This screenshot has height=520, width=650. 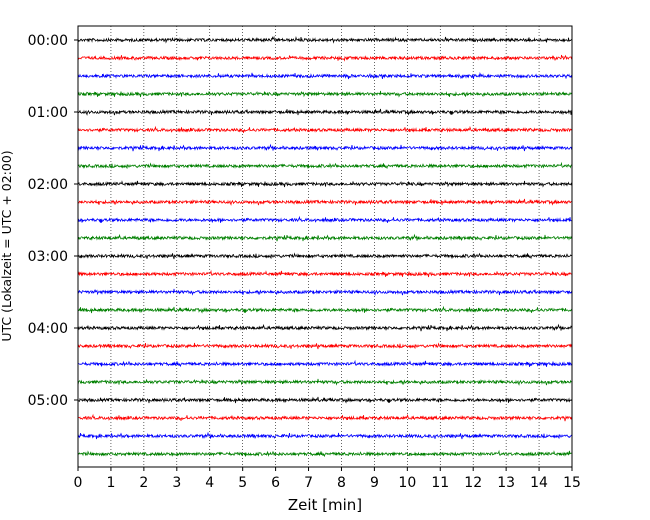 What do you see at coordinates (7, 245) in the screenshot?
I see `y-axis-label: UTC (Lokalzeit = UTC + 02:00)` at bounding box center [7, 245].